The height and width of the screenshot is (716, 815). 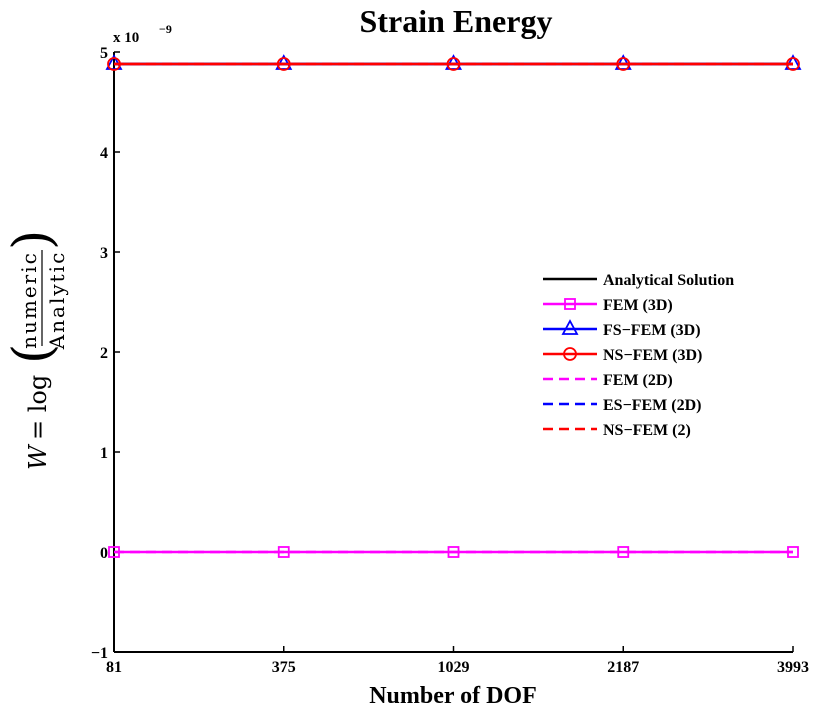 I want to click on legend-label: NS−FEM (3D), so click(x=652, y=355).